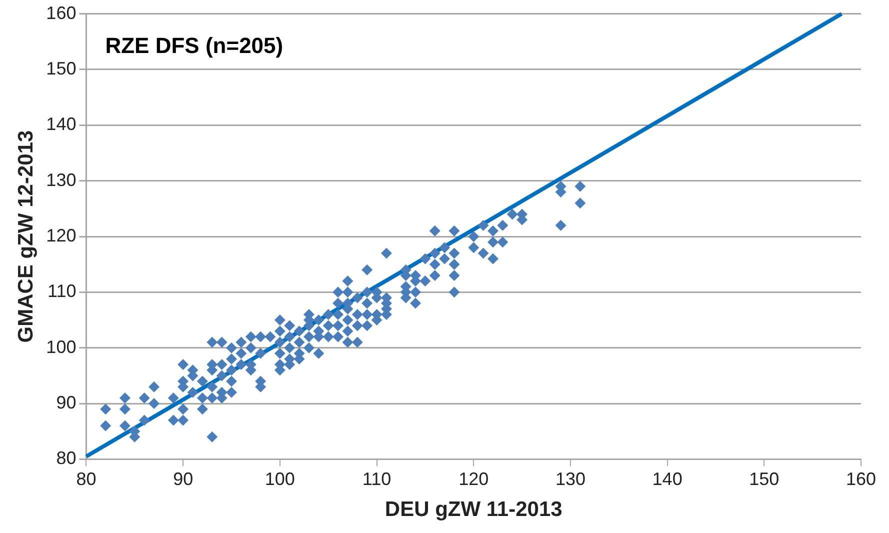 The width and height of the screenshot is (889, 533). Describe the element at coordinates (26, 236) in the screenshot. I see `y-axis-title: GMACE gZW 12-2013` at that location.